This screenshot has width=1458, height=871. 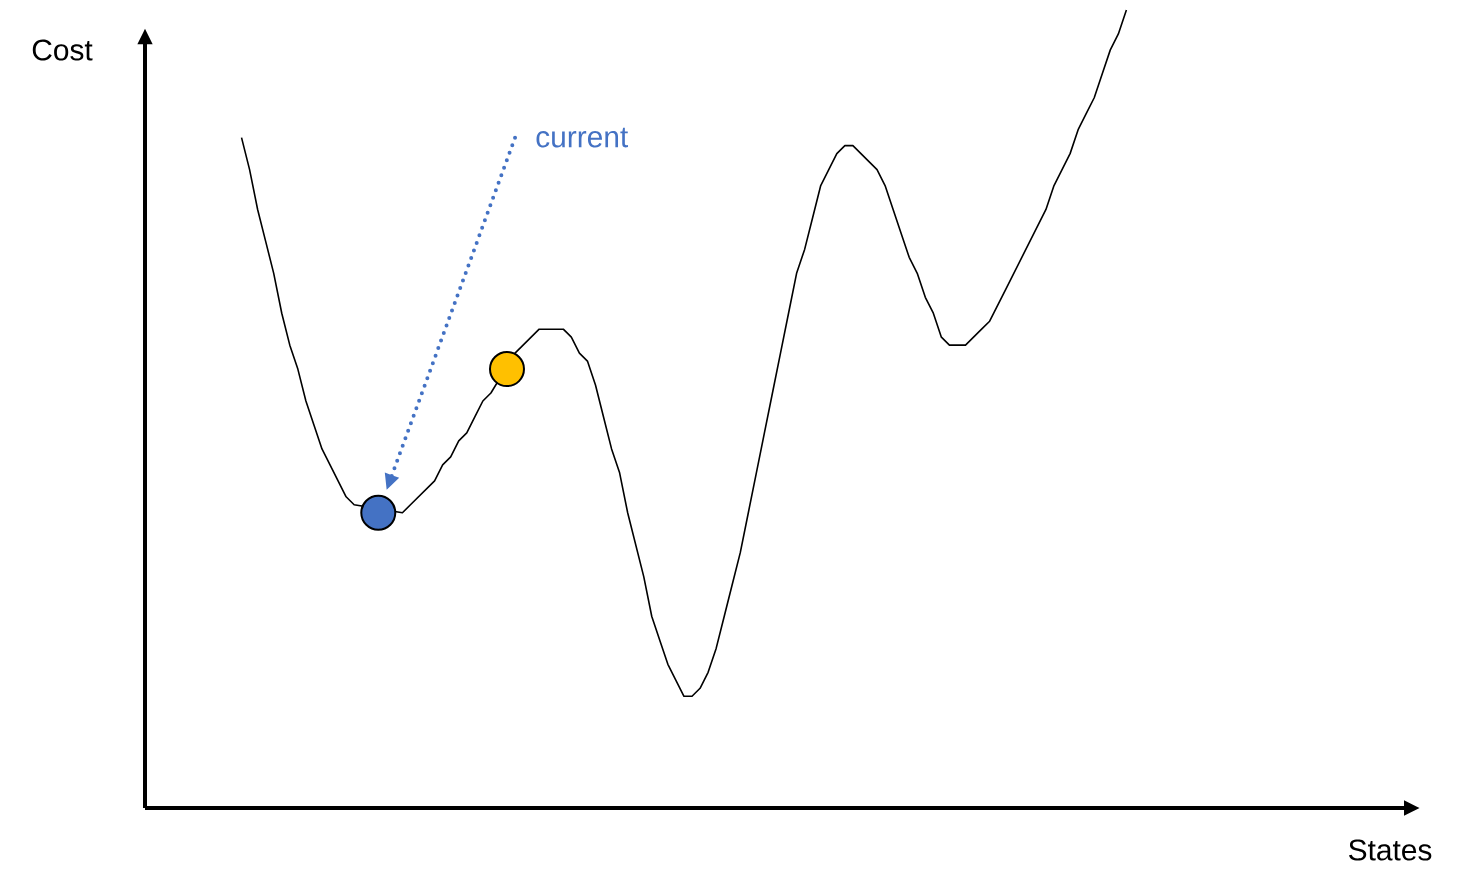 I want to click on y-axis-title: Cost, so click(x=62, y=50).